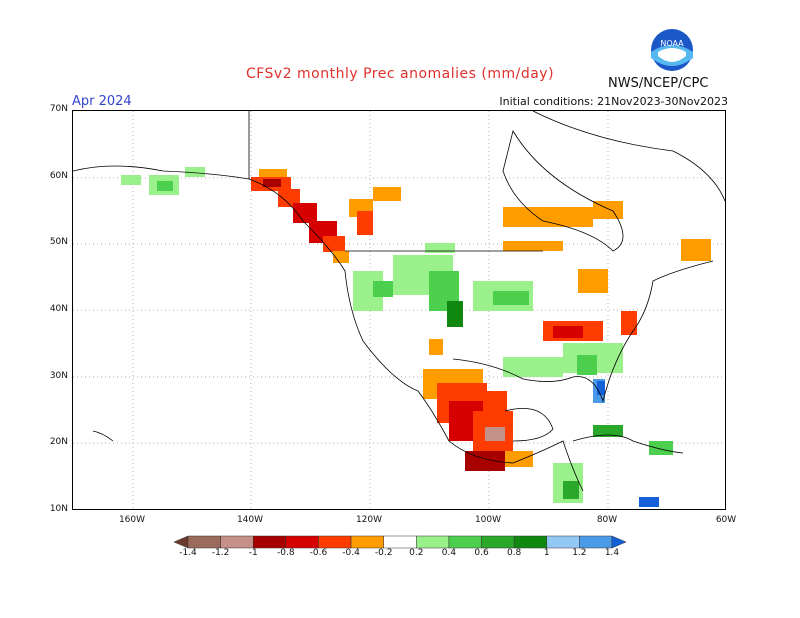 The width and height of the screenshot is (800, 618). I want to click on colorbar, so click(400, 542).